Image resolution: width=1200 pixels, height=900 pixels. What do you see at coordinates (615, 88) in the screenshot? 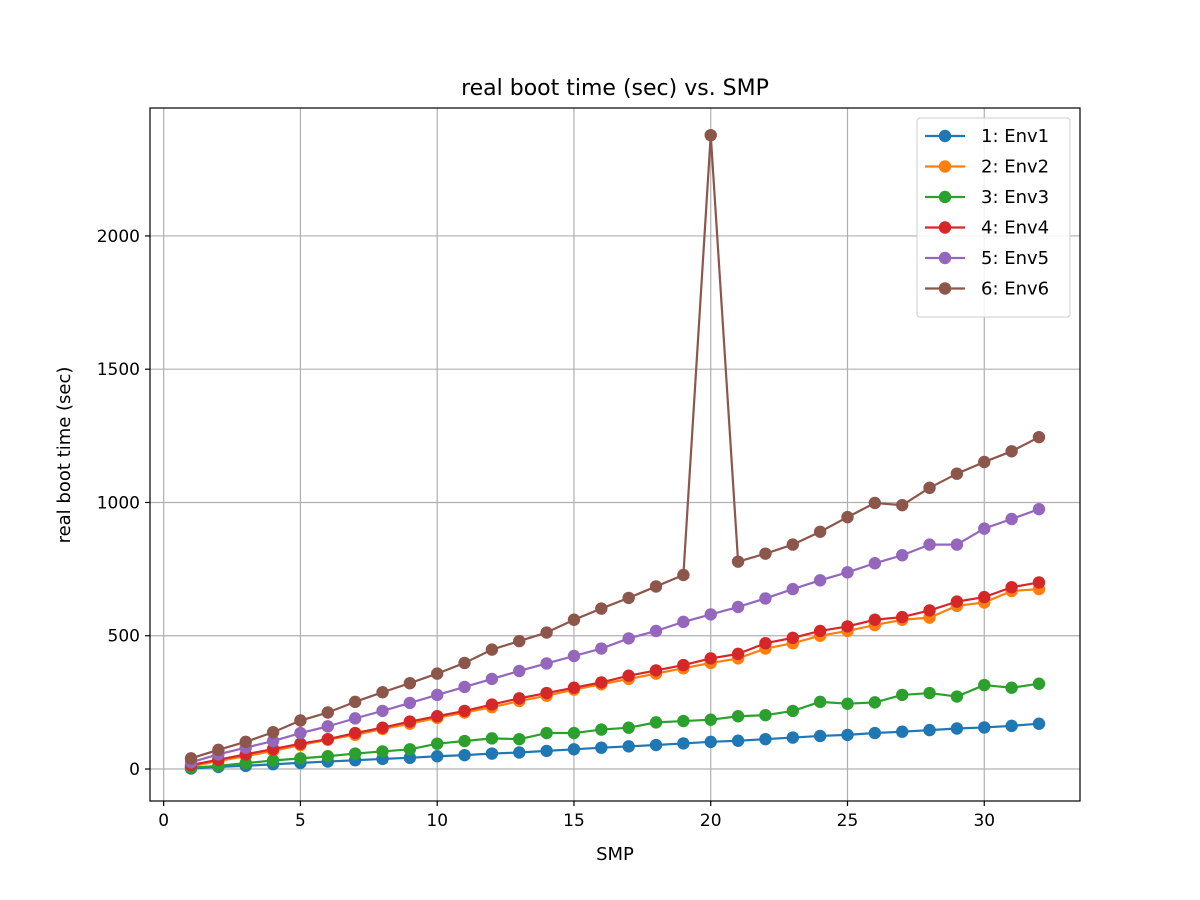
I see `chart-title: real boot time (sec) vs. SMP` at bounding box center [615, 88].